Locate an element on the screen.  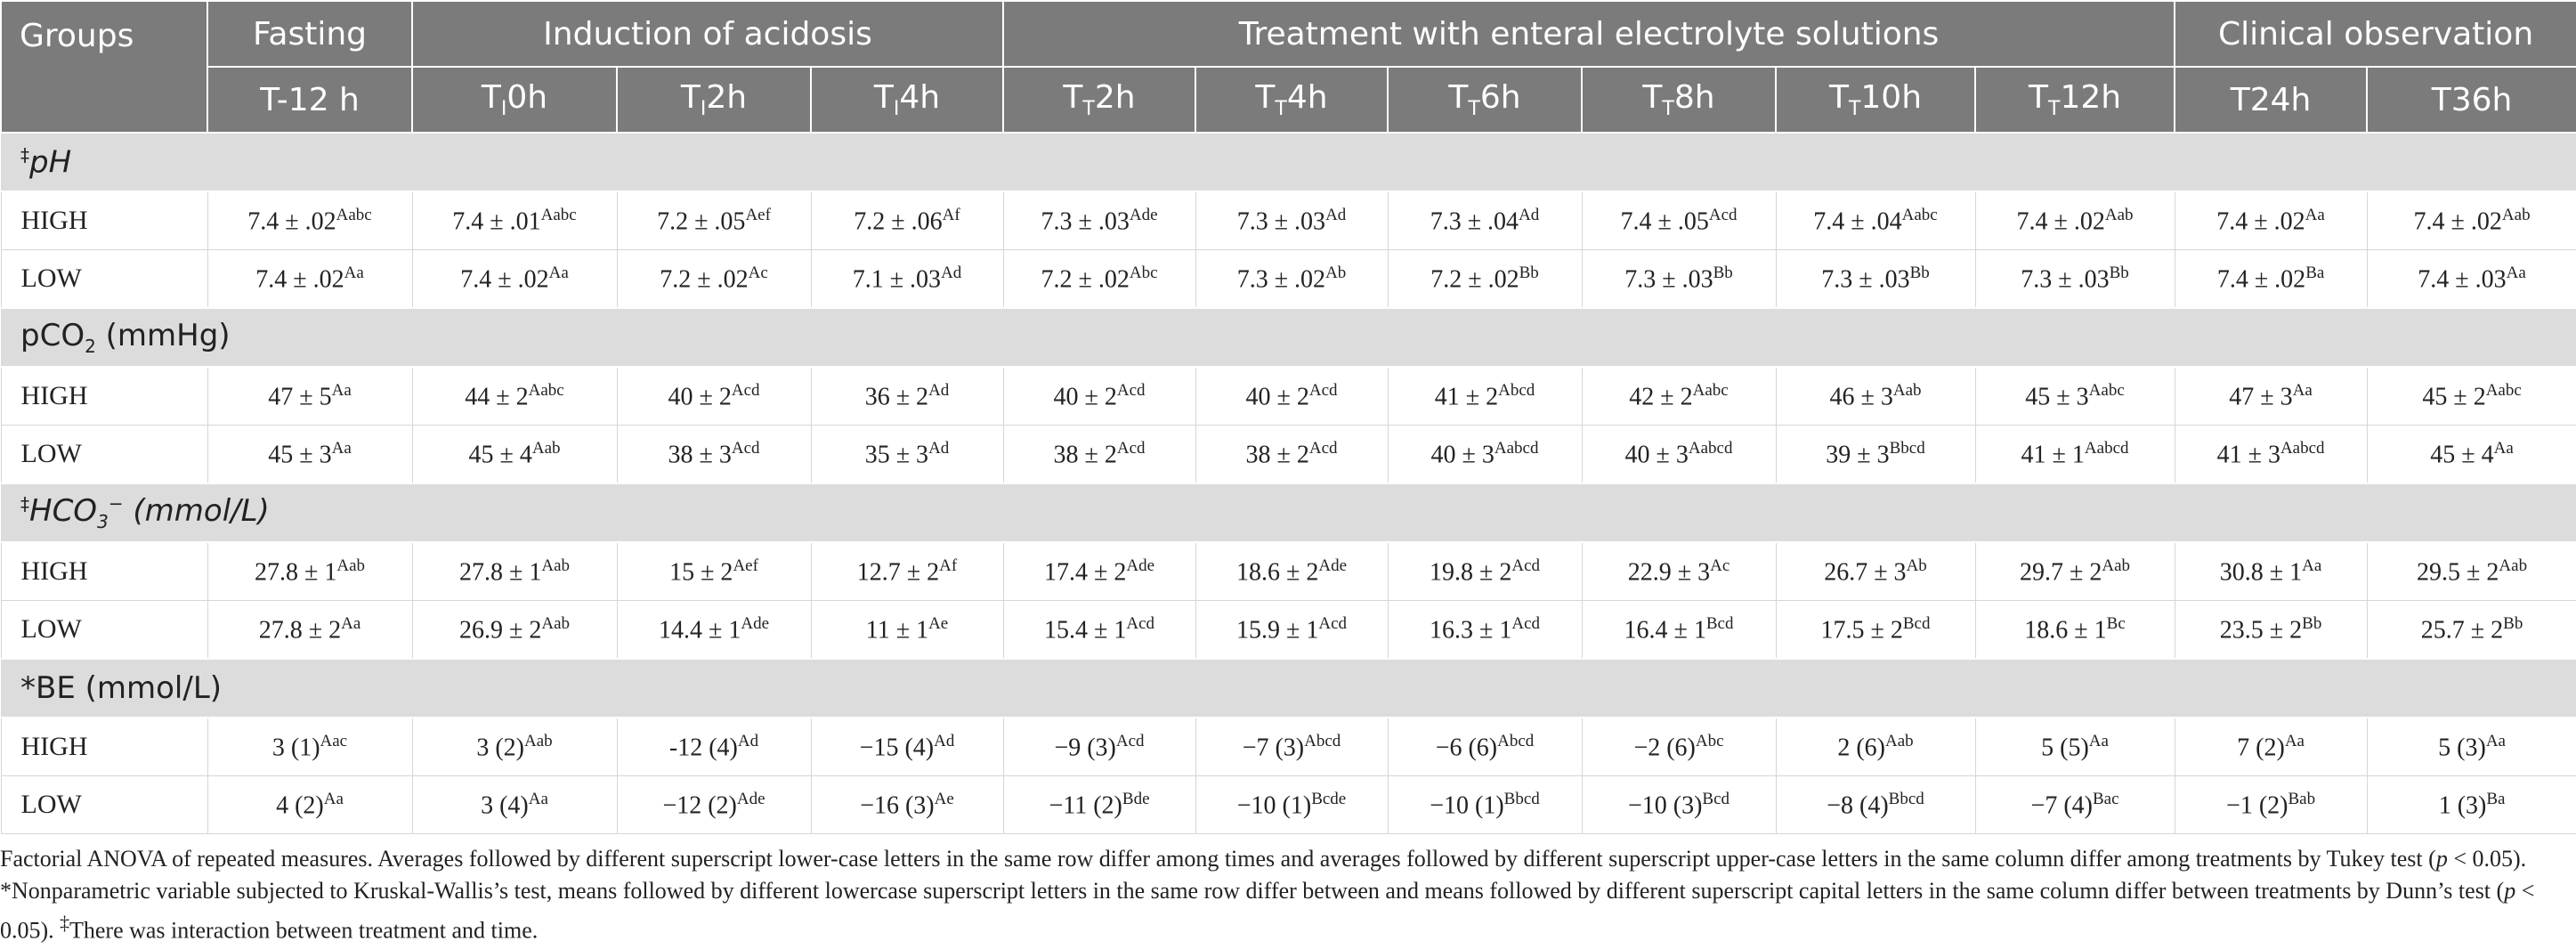
table-cell: 38 ± 2Acd is located at coordinates (1099, 454).